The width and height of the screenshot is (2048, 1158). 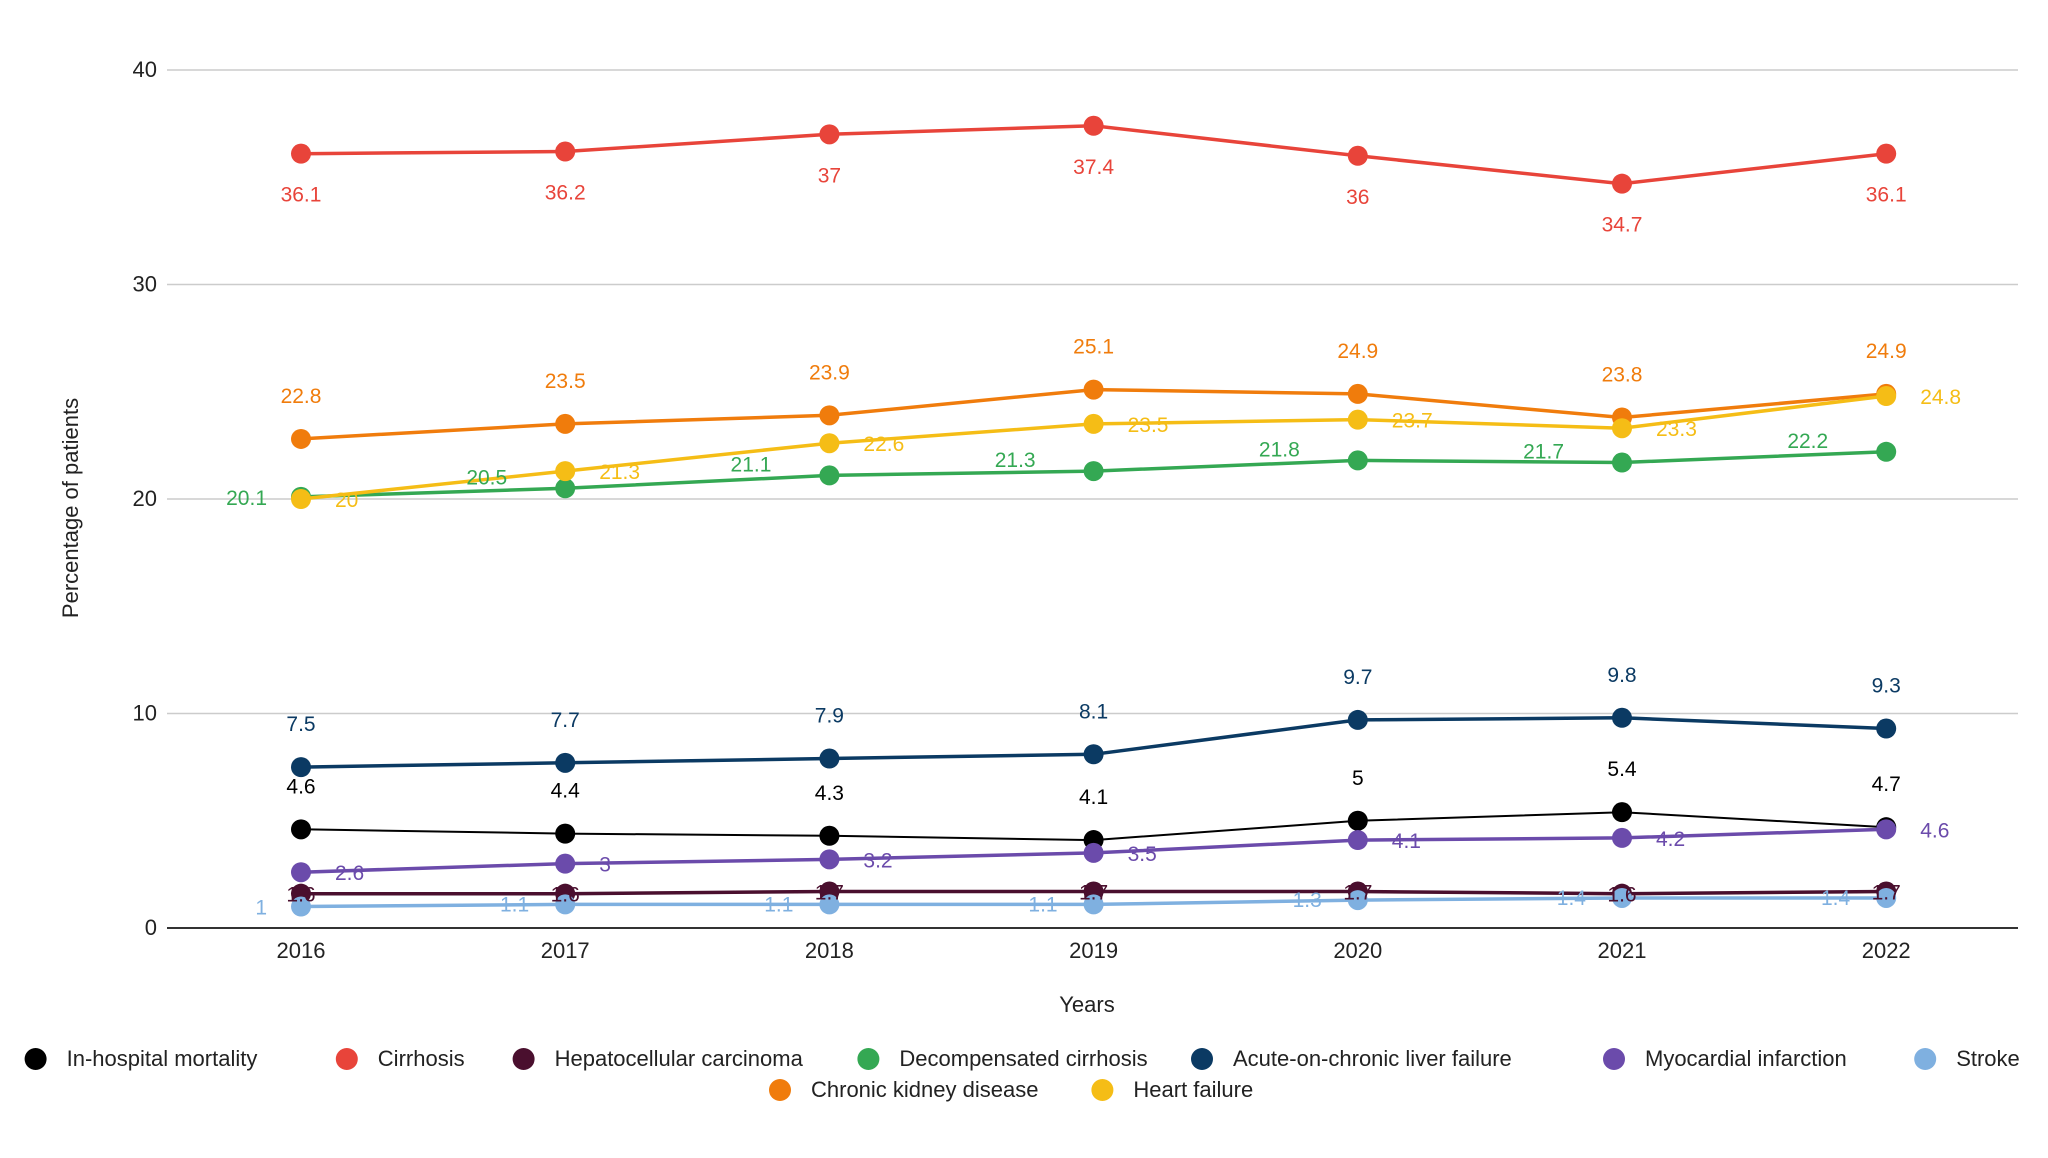 What do you see at coordinates (1934, 830) in the screenshot?
I see `data-label: 4.6` at bounding box center [1934, 830].